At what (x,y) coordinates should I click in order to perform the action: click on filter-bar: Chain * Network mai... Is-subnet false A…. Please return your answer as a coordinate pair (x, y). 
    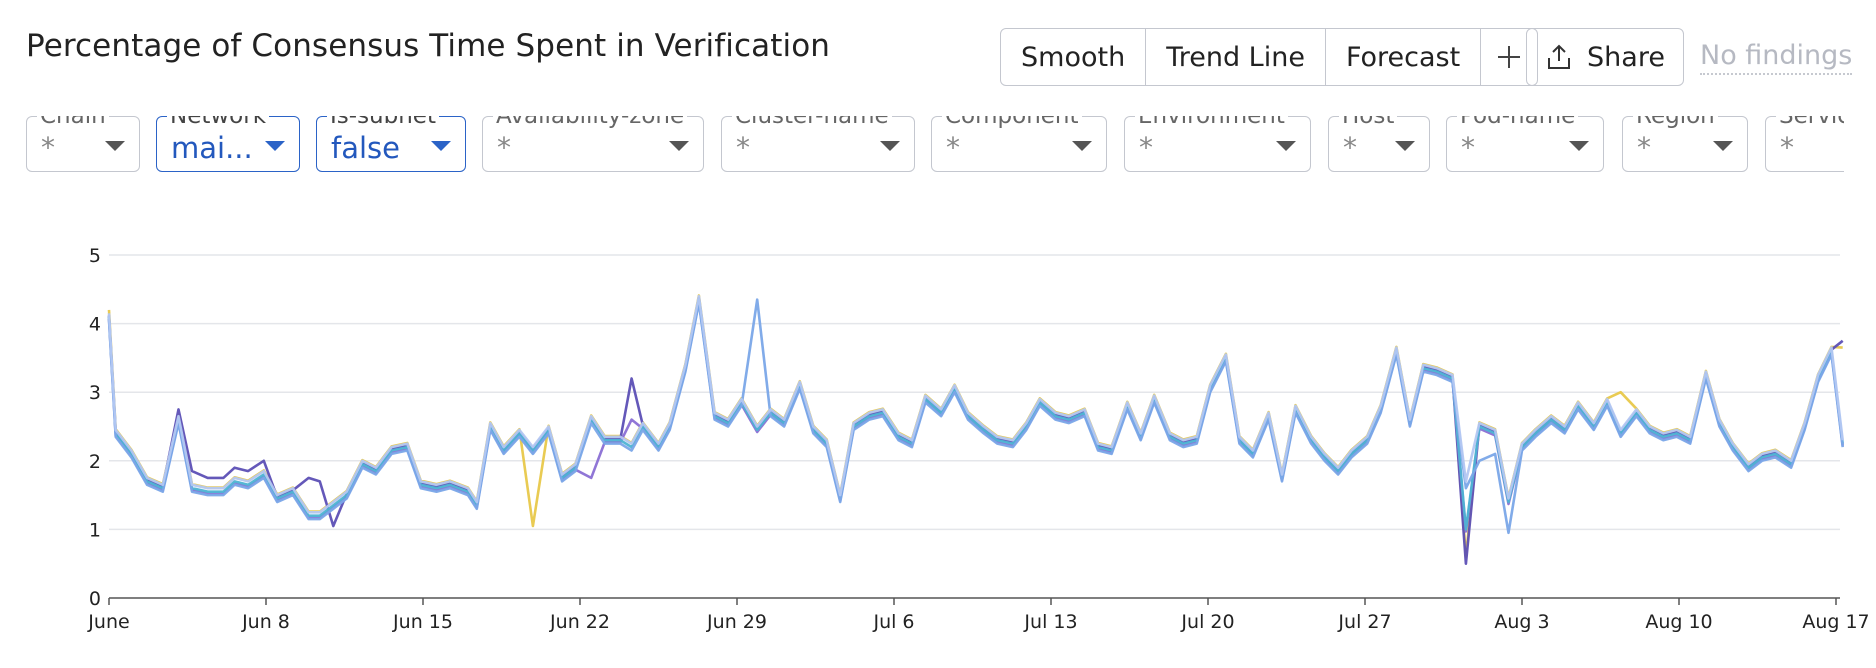
    Looking at the image, I should click on (922, 146).